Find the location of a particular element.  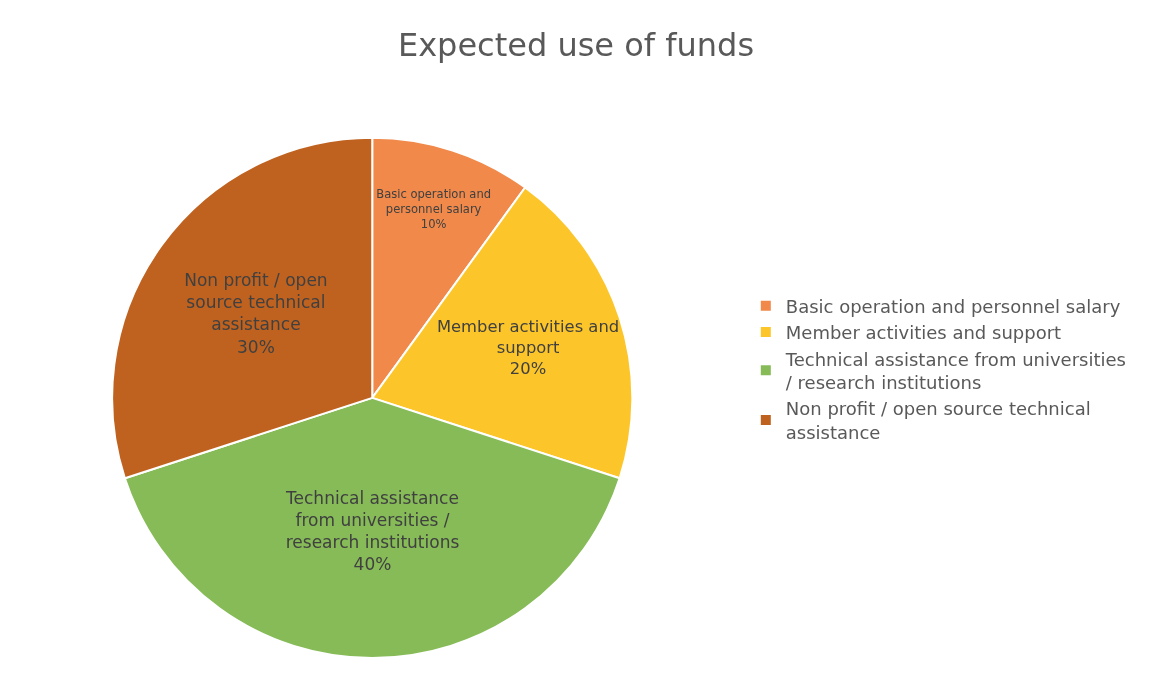

data-label: 20% is located at coordinates (528, 369).